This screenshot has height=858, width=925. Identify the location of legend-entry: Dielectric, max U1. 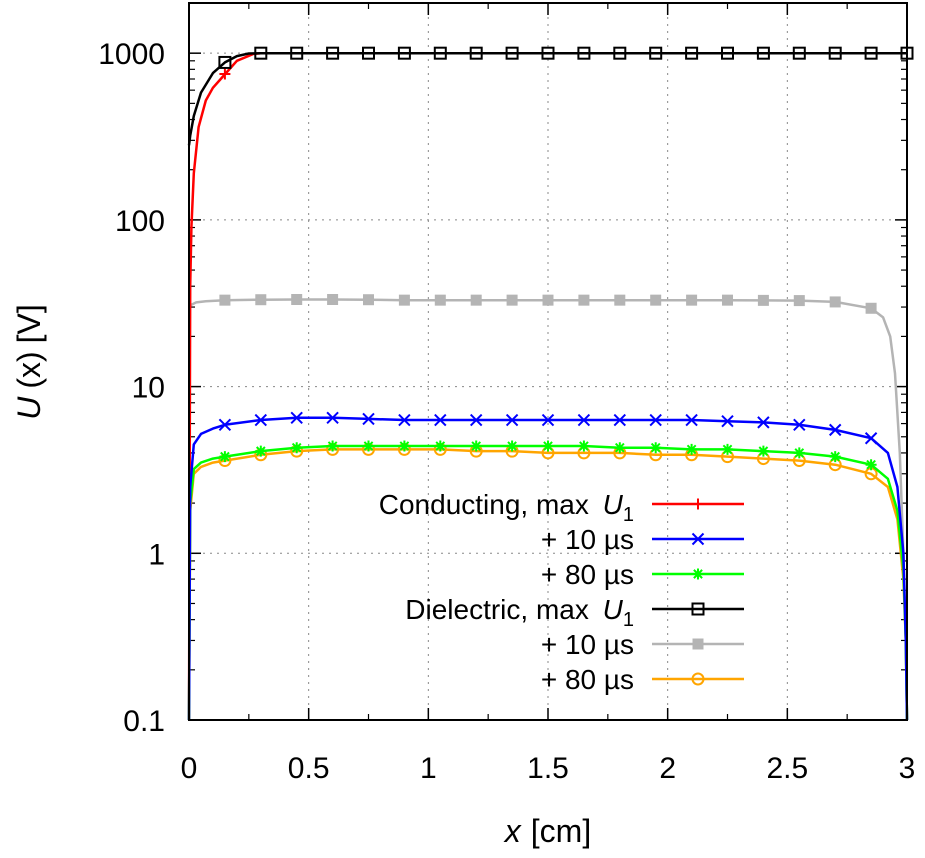
(574, 612).